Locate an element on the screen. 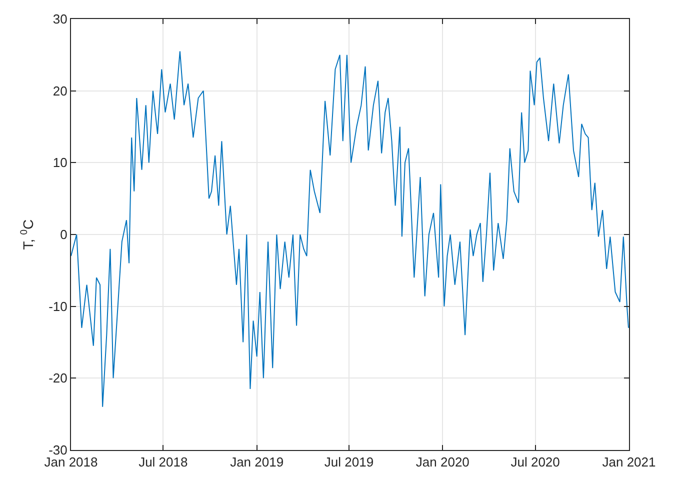 The width and height of the screenshot is (678, 482). y-tick-label: -10 is located at coordinates (58, 306).